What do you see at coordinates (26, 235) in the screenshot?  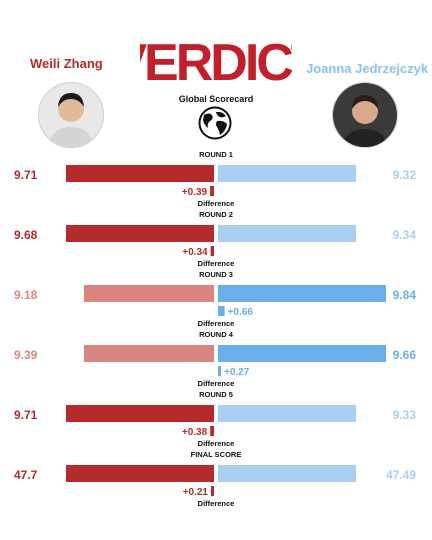 I see `value-label-left: 9.68` at bounding box center [26, 235].